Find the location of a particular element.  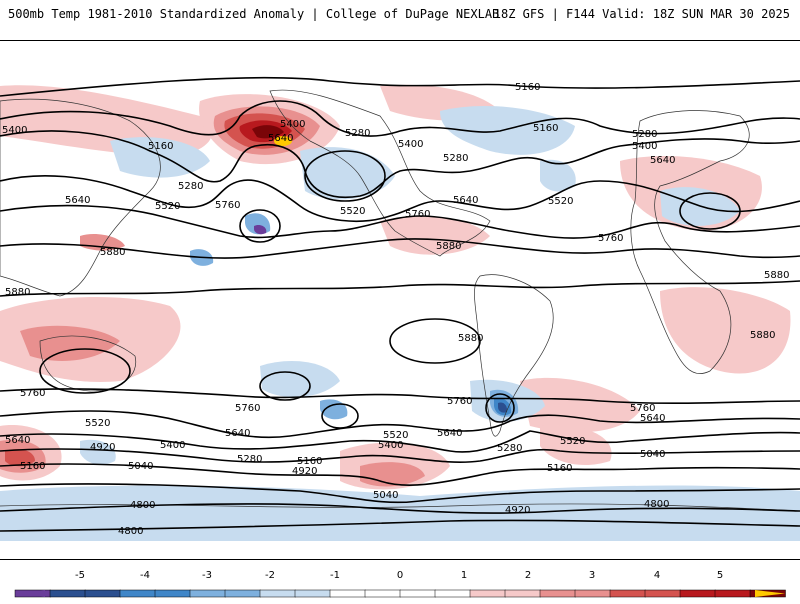

asia-coast is located at coordinates (80, 197).